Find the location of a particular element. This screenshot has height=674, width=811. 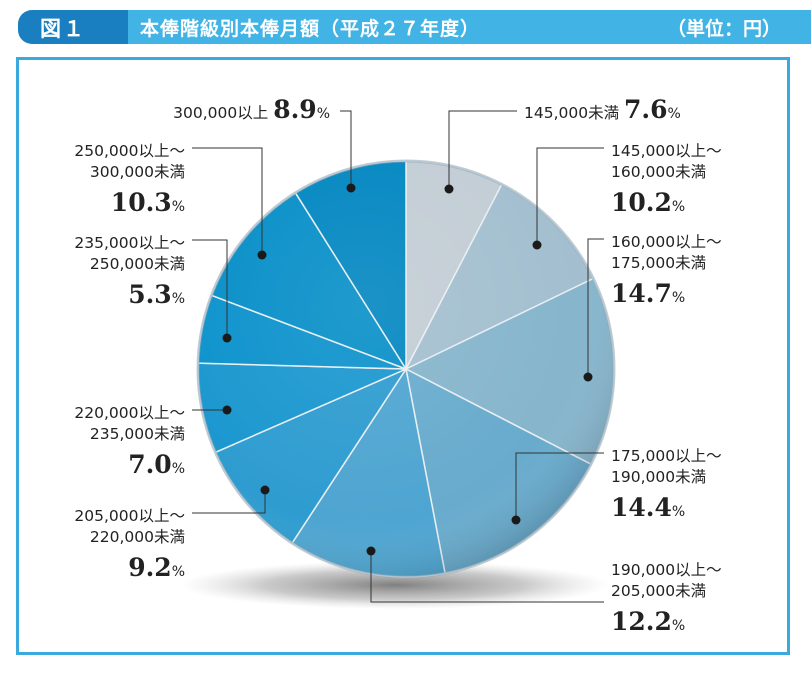

slice-label-6-line-2: 220,000未満 is located at coordinates (137, 537).